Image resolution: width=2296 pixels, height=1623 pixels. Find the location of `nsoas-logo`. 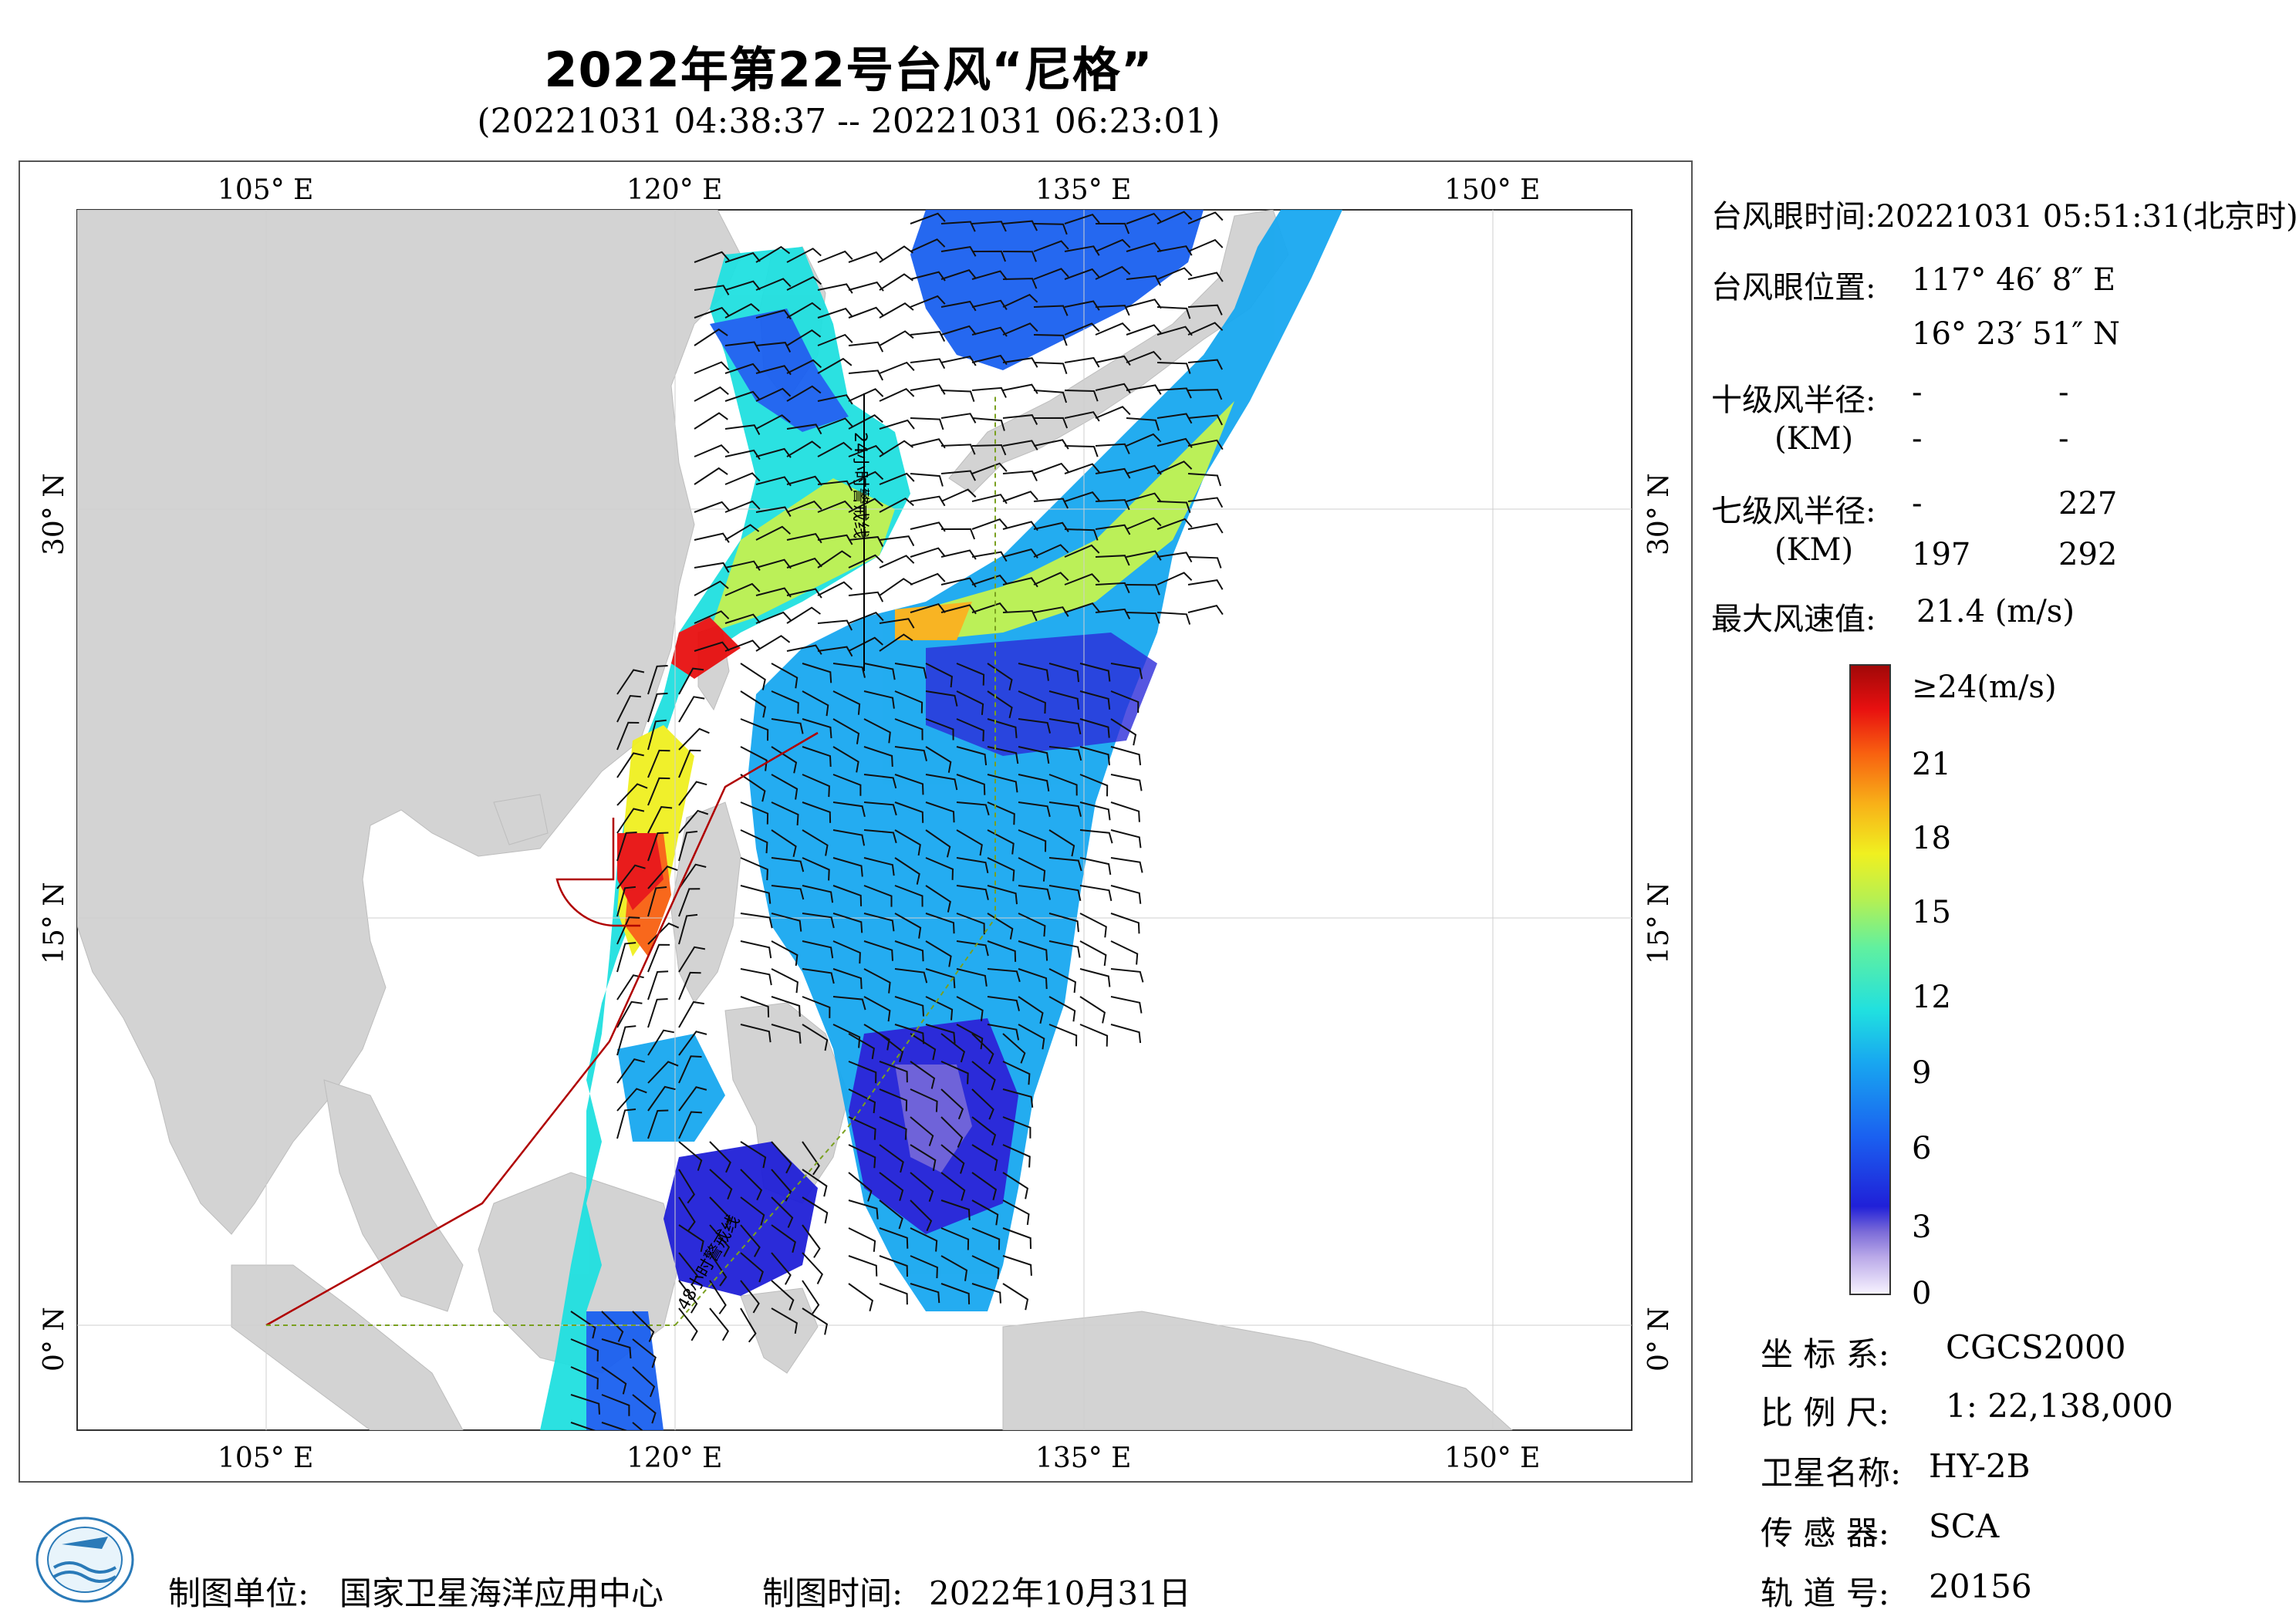

nsoas-logo is located at coordinates (84, 1560).